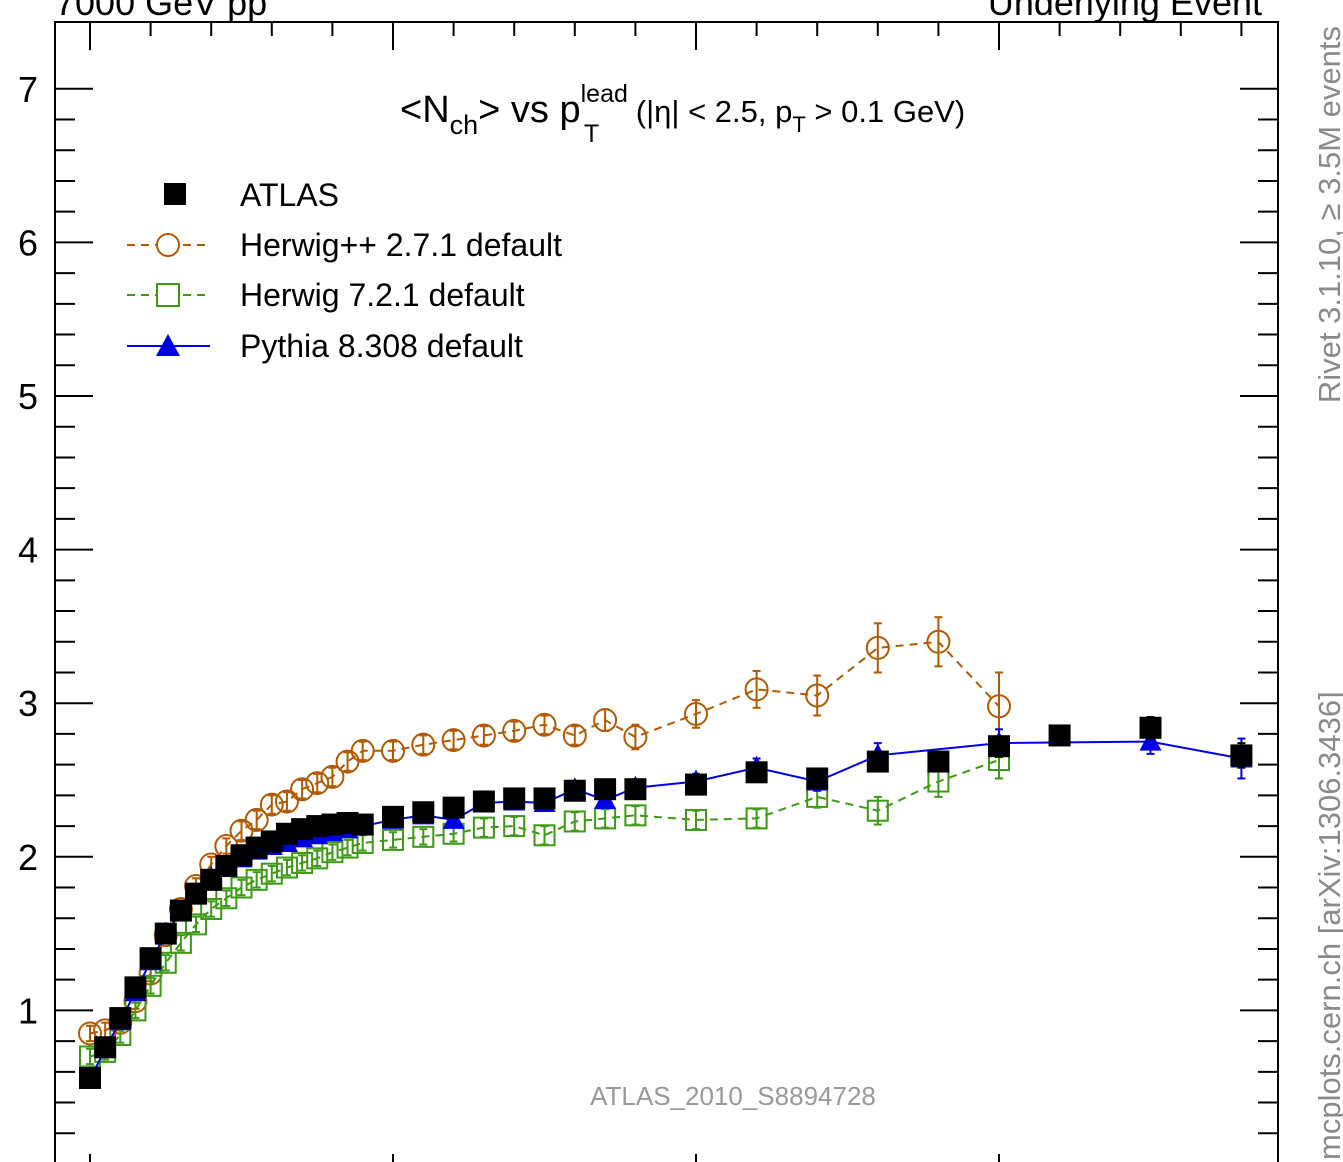 The image size is (1343, 1162). What do you see at coordinates (529, 110) in the screenshot?
I see `title-mid: > vs p` at bounding box center [529, 110].